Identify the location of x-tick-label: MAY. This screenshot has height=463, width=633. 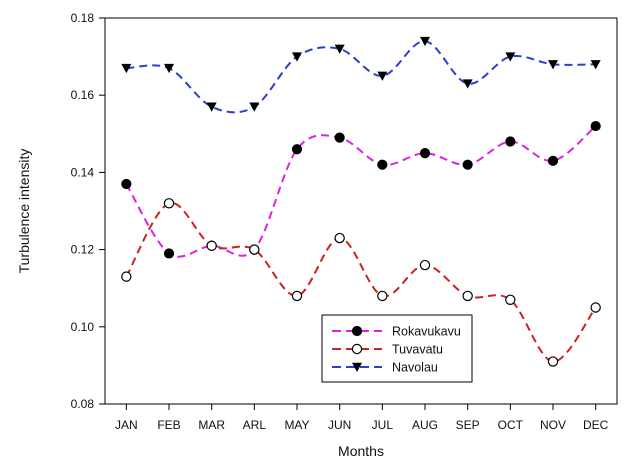
(296, 425).